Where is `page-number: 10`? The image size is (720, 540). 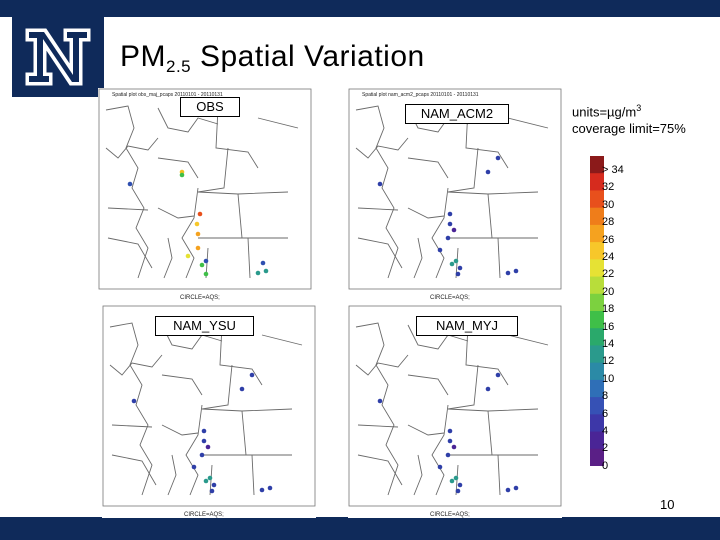
page-number: 10 is located at coordinates (667, 504).